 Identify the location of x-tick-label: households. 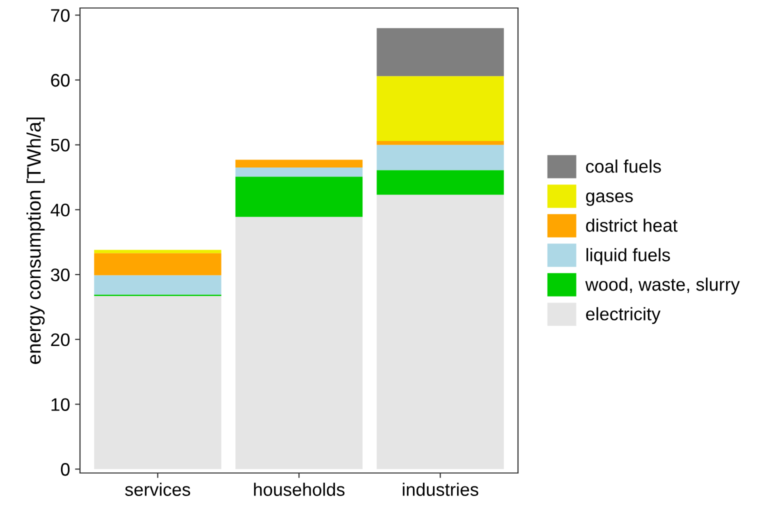
(299, 489).